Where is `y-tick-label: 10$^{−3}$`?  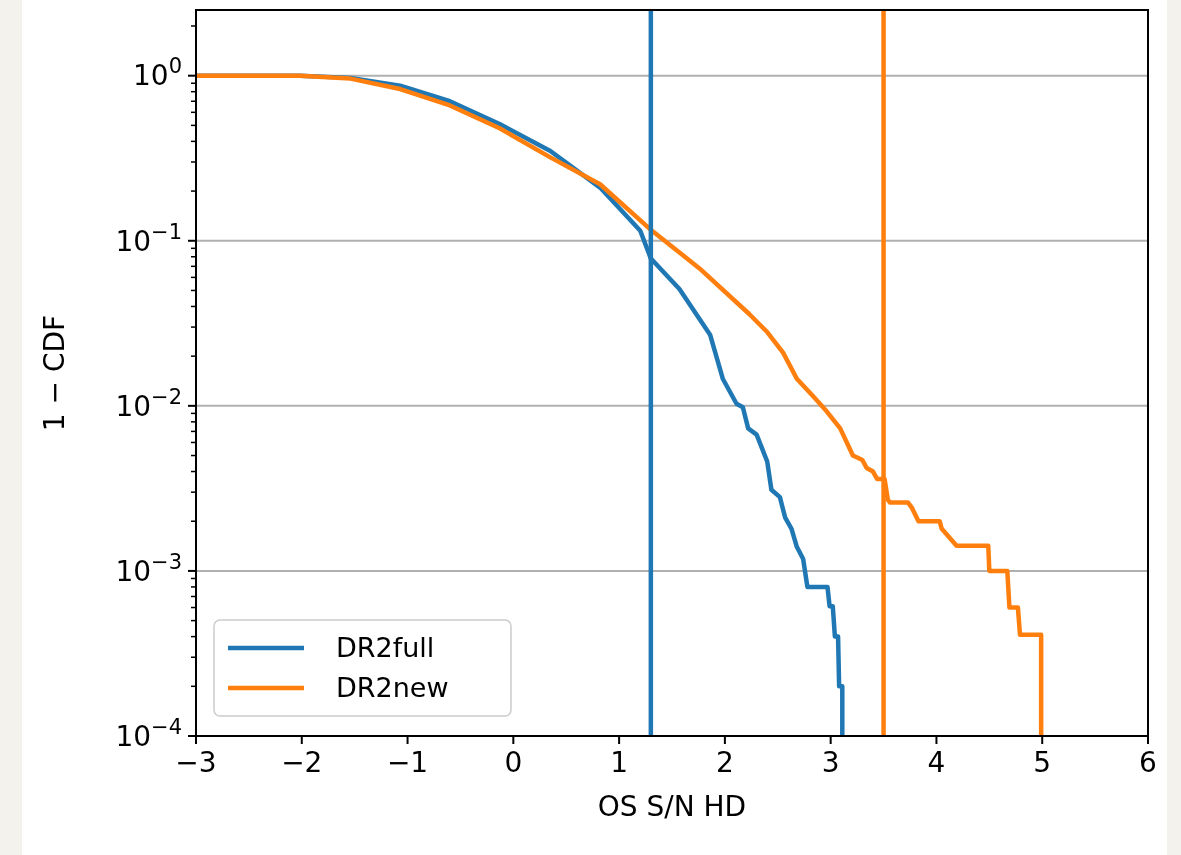 y-tick-label: 10$^{−3}$ is located at coordinates (148, 568).